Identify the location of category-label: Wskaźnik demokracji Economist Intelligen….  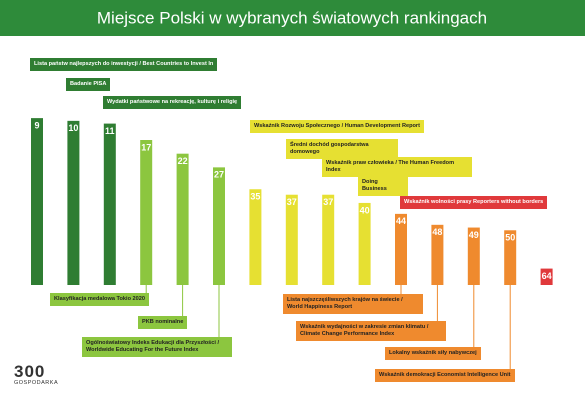
(445, 375).